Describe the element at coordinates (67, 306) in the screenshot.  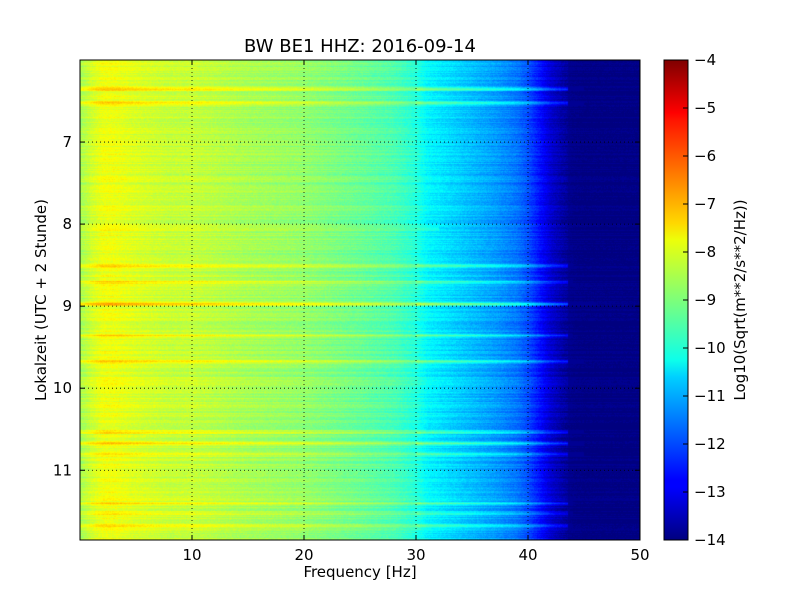
I see `y-tick-label-2: 9` at that location.